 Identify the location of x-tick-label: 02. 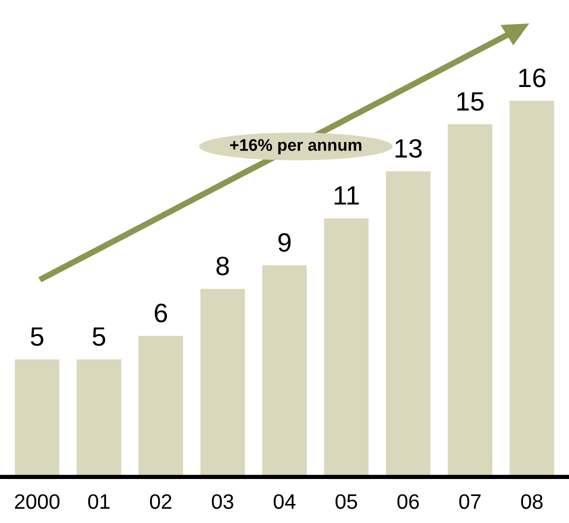
(161, 501).